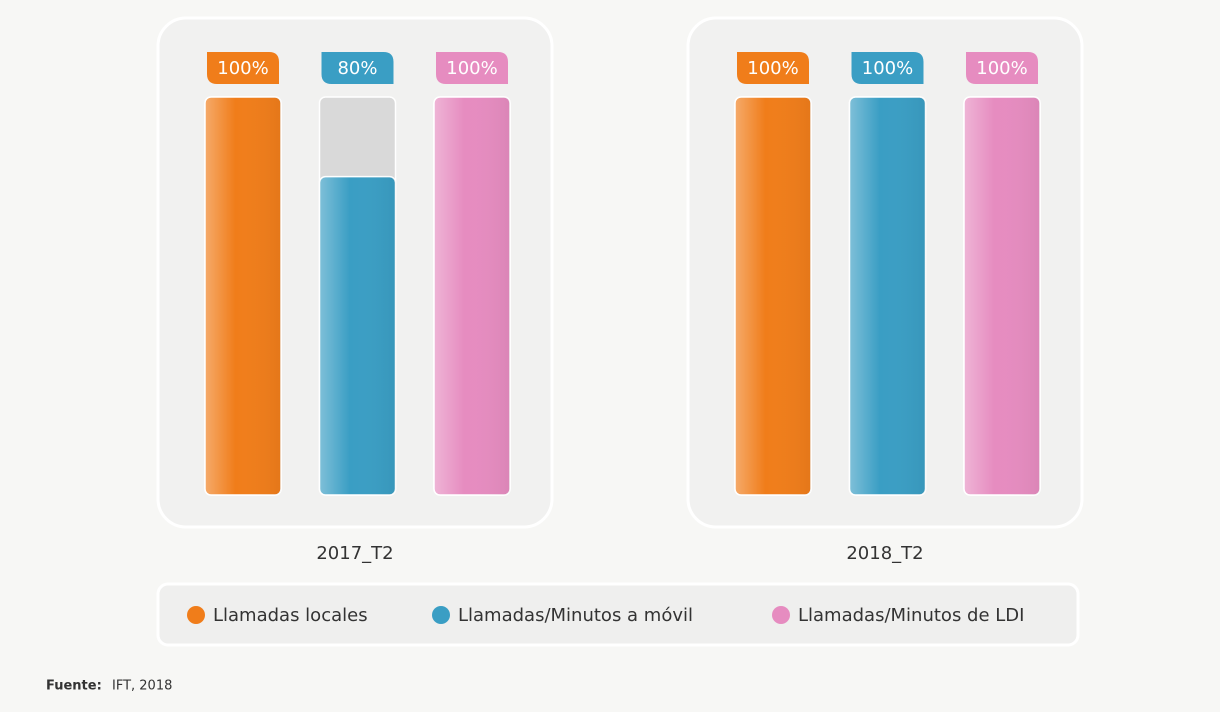 This screenshot has width=1220, height=712. I want to click on value-label: 80%, so click(357, 68).